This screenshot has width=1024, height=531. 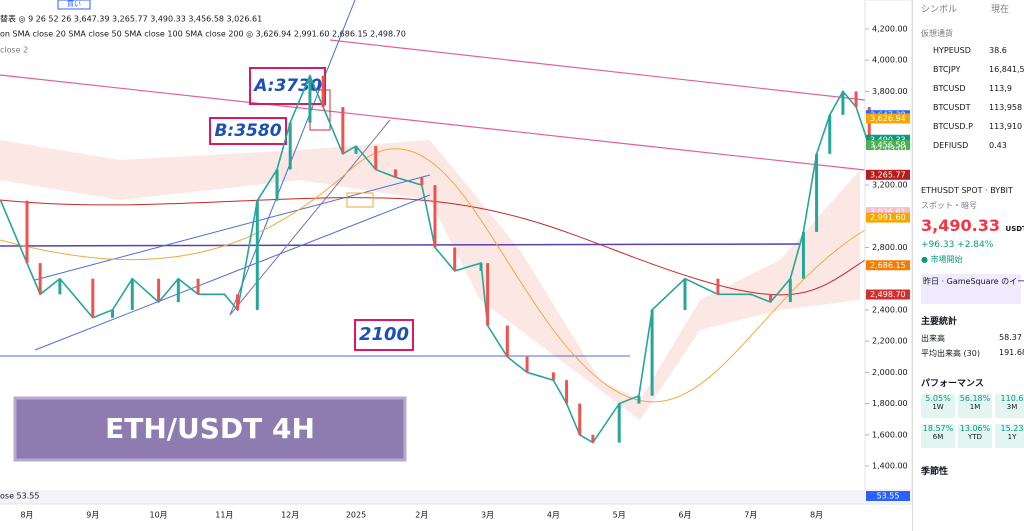 I want to click on time-label: 5月, so click(x=619, y=515).